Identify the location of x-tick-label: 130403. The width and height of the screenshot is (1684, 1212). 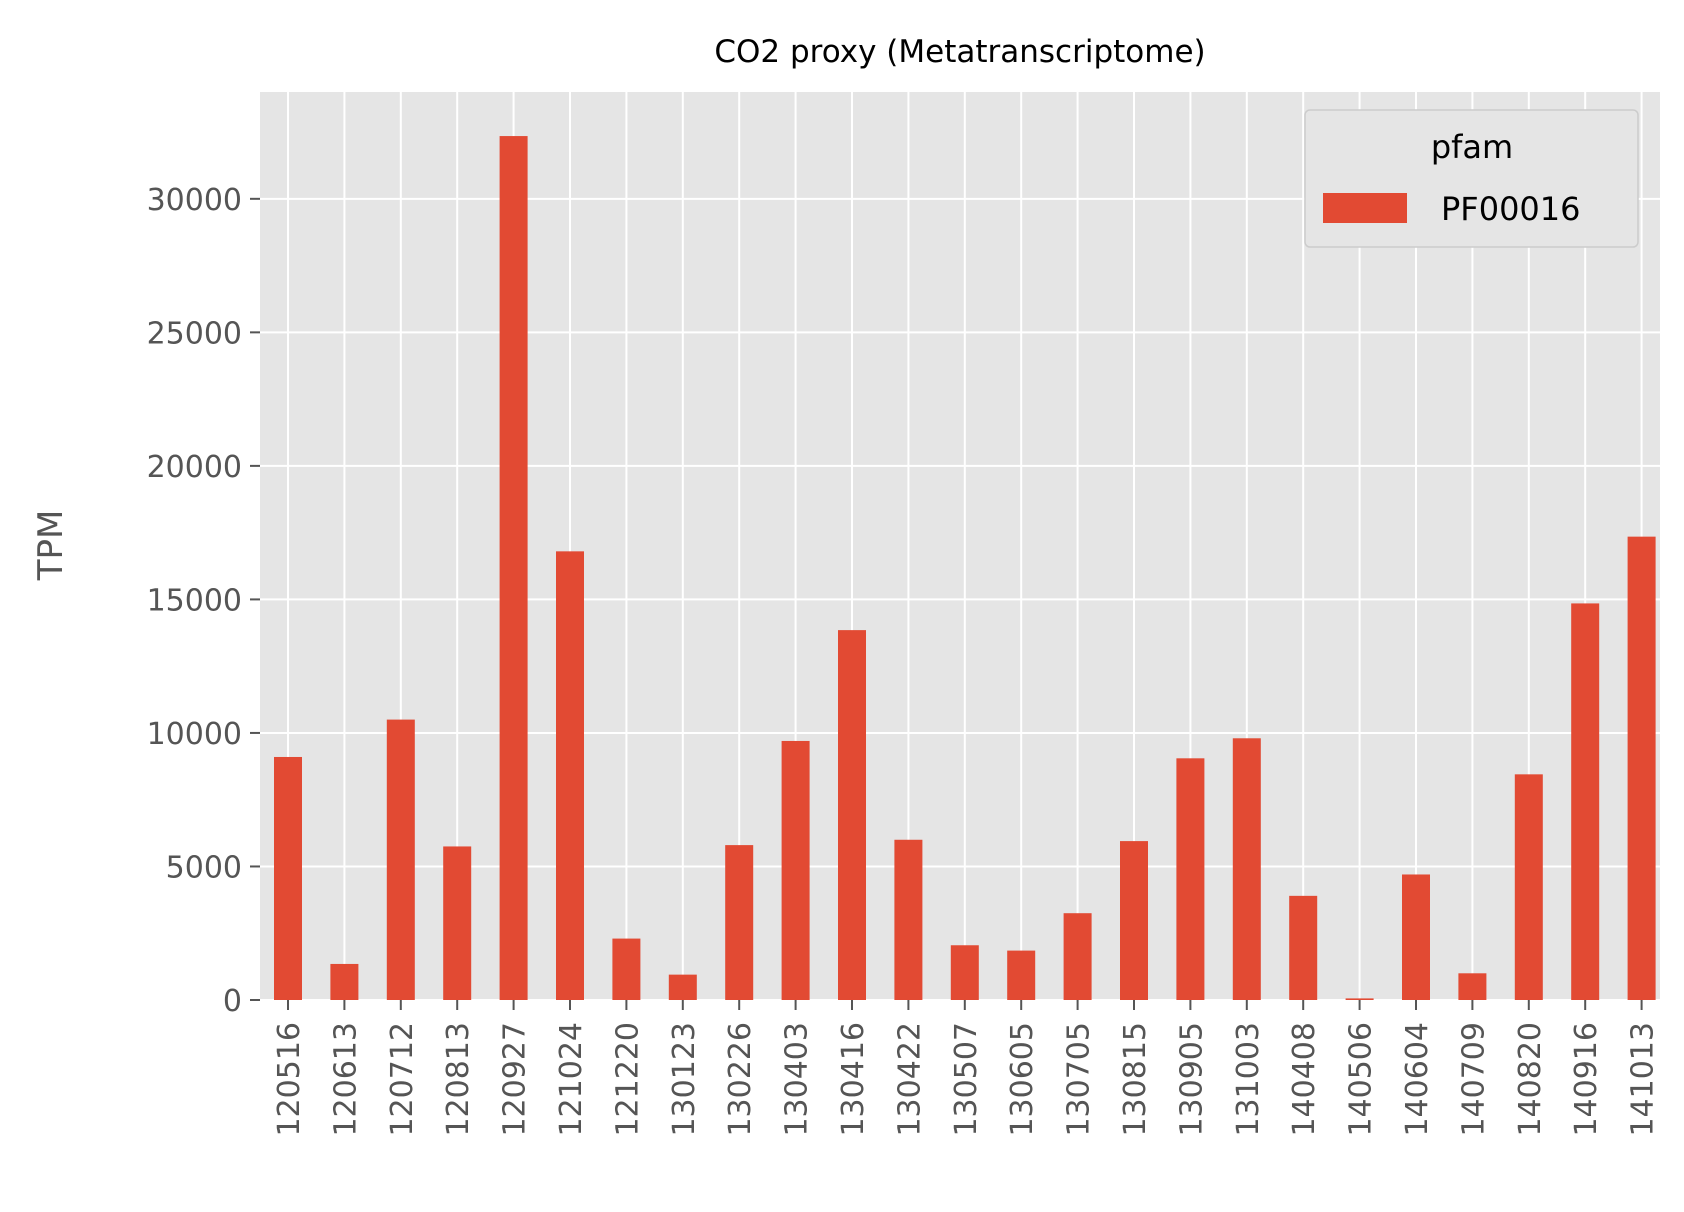
(797, 1079).